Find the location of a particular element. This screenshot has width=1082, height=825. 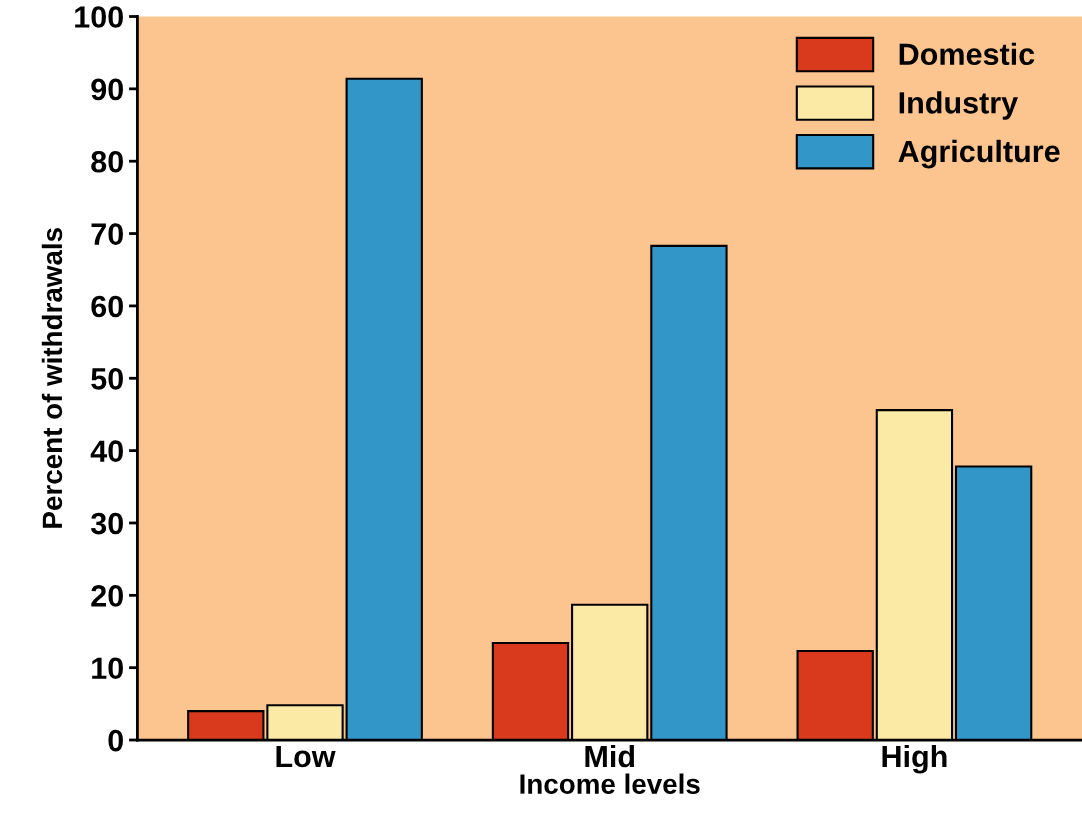

legend-label: Agriculture is located at coordinates (979, 154).